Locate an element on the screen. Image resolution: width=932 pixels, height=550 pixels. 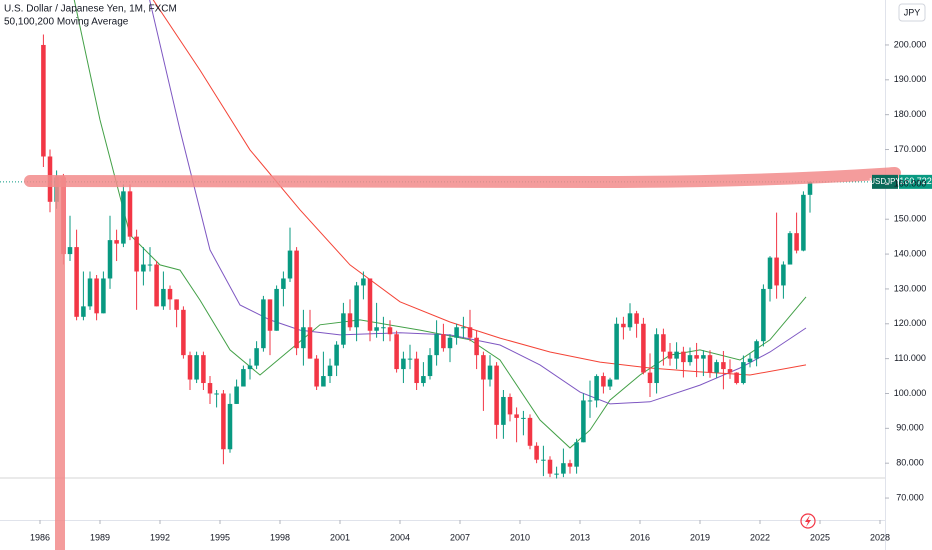
symbol-box is located at coordinates (885, 181).